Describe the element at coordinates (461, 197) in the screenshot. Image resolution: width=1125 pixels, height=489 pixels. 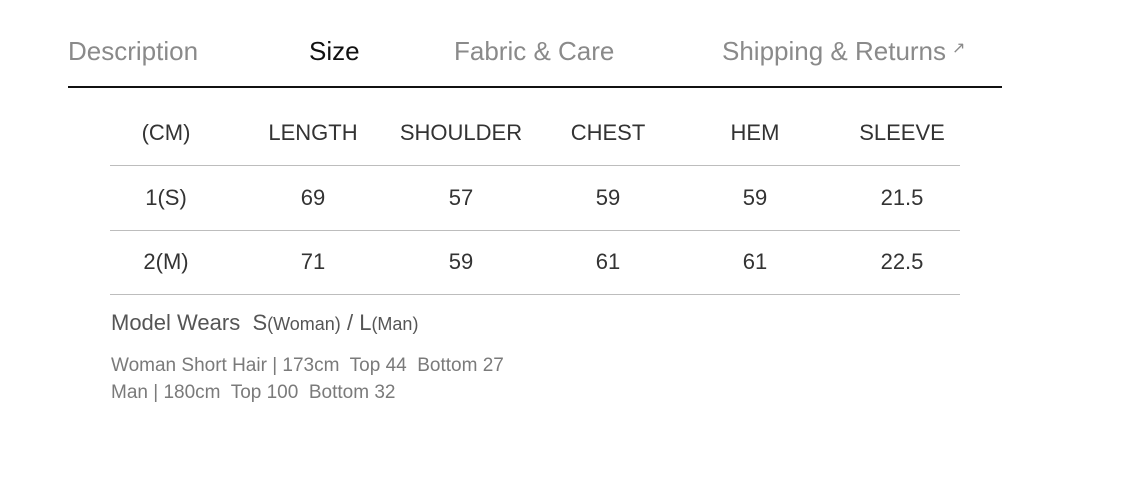
I see `table-cell: 57` at that location.